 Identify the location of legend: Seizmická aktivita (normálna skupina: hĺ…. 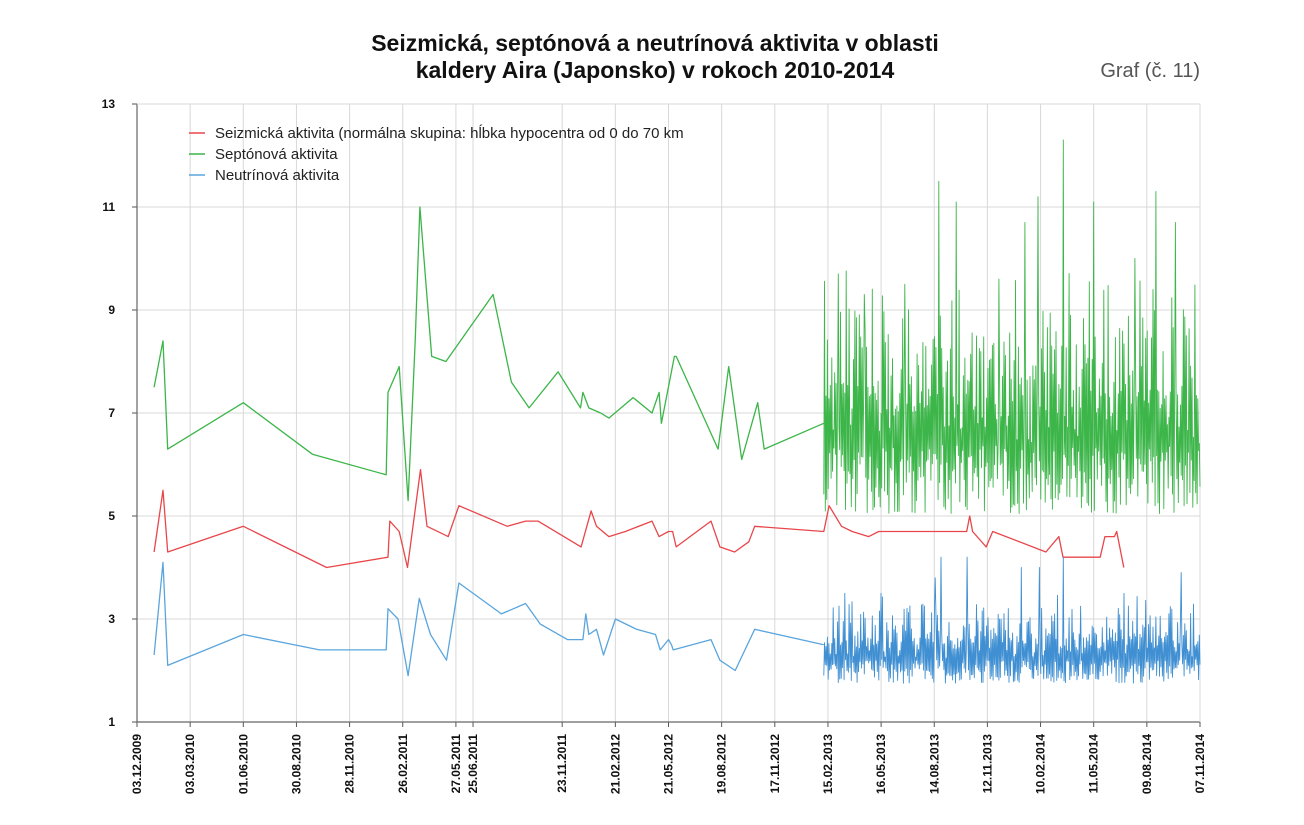
(436, 154).